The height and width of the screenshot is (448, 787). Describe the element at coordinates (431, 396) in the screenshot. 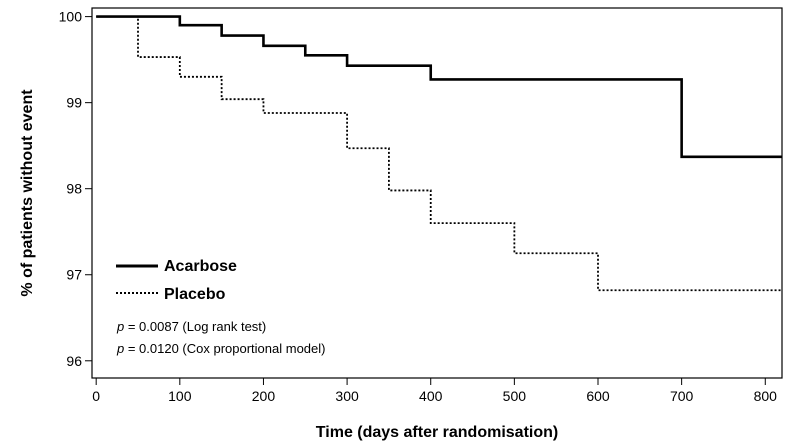

I see `x-tick-label: 400` at that location.